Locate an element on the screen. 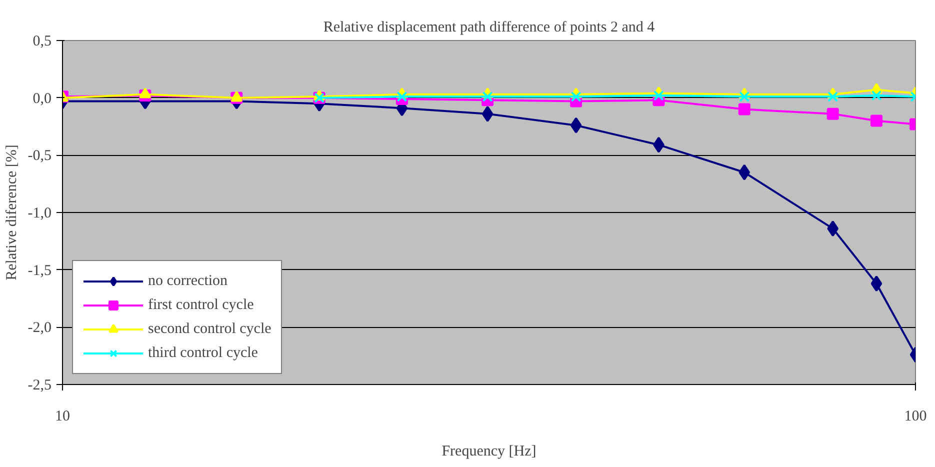 This screenshot has height=467, width=935. legend-label: no correction is located at coordinates (188, 281).